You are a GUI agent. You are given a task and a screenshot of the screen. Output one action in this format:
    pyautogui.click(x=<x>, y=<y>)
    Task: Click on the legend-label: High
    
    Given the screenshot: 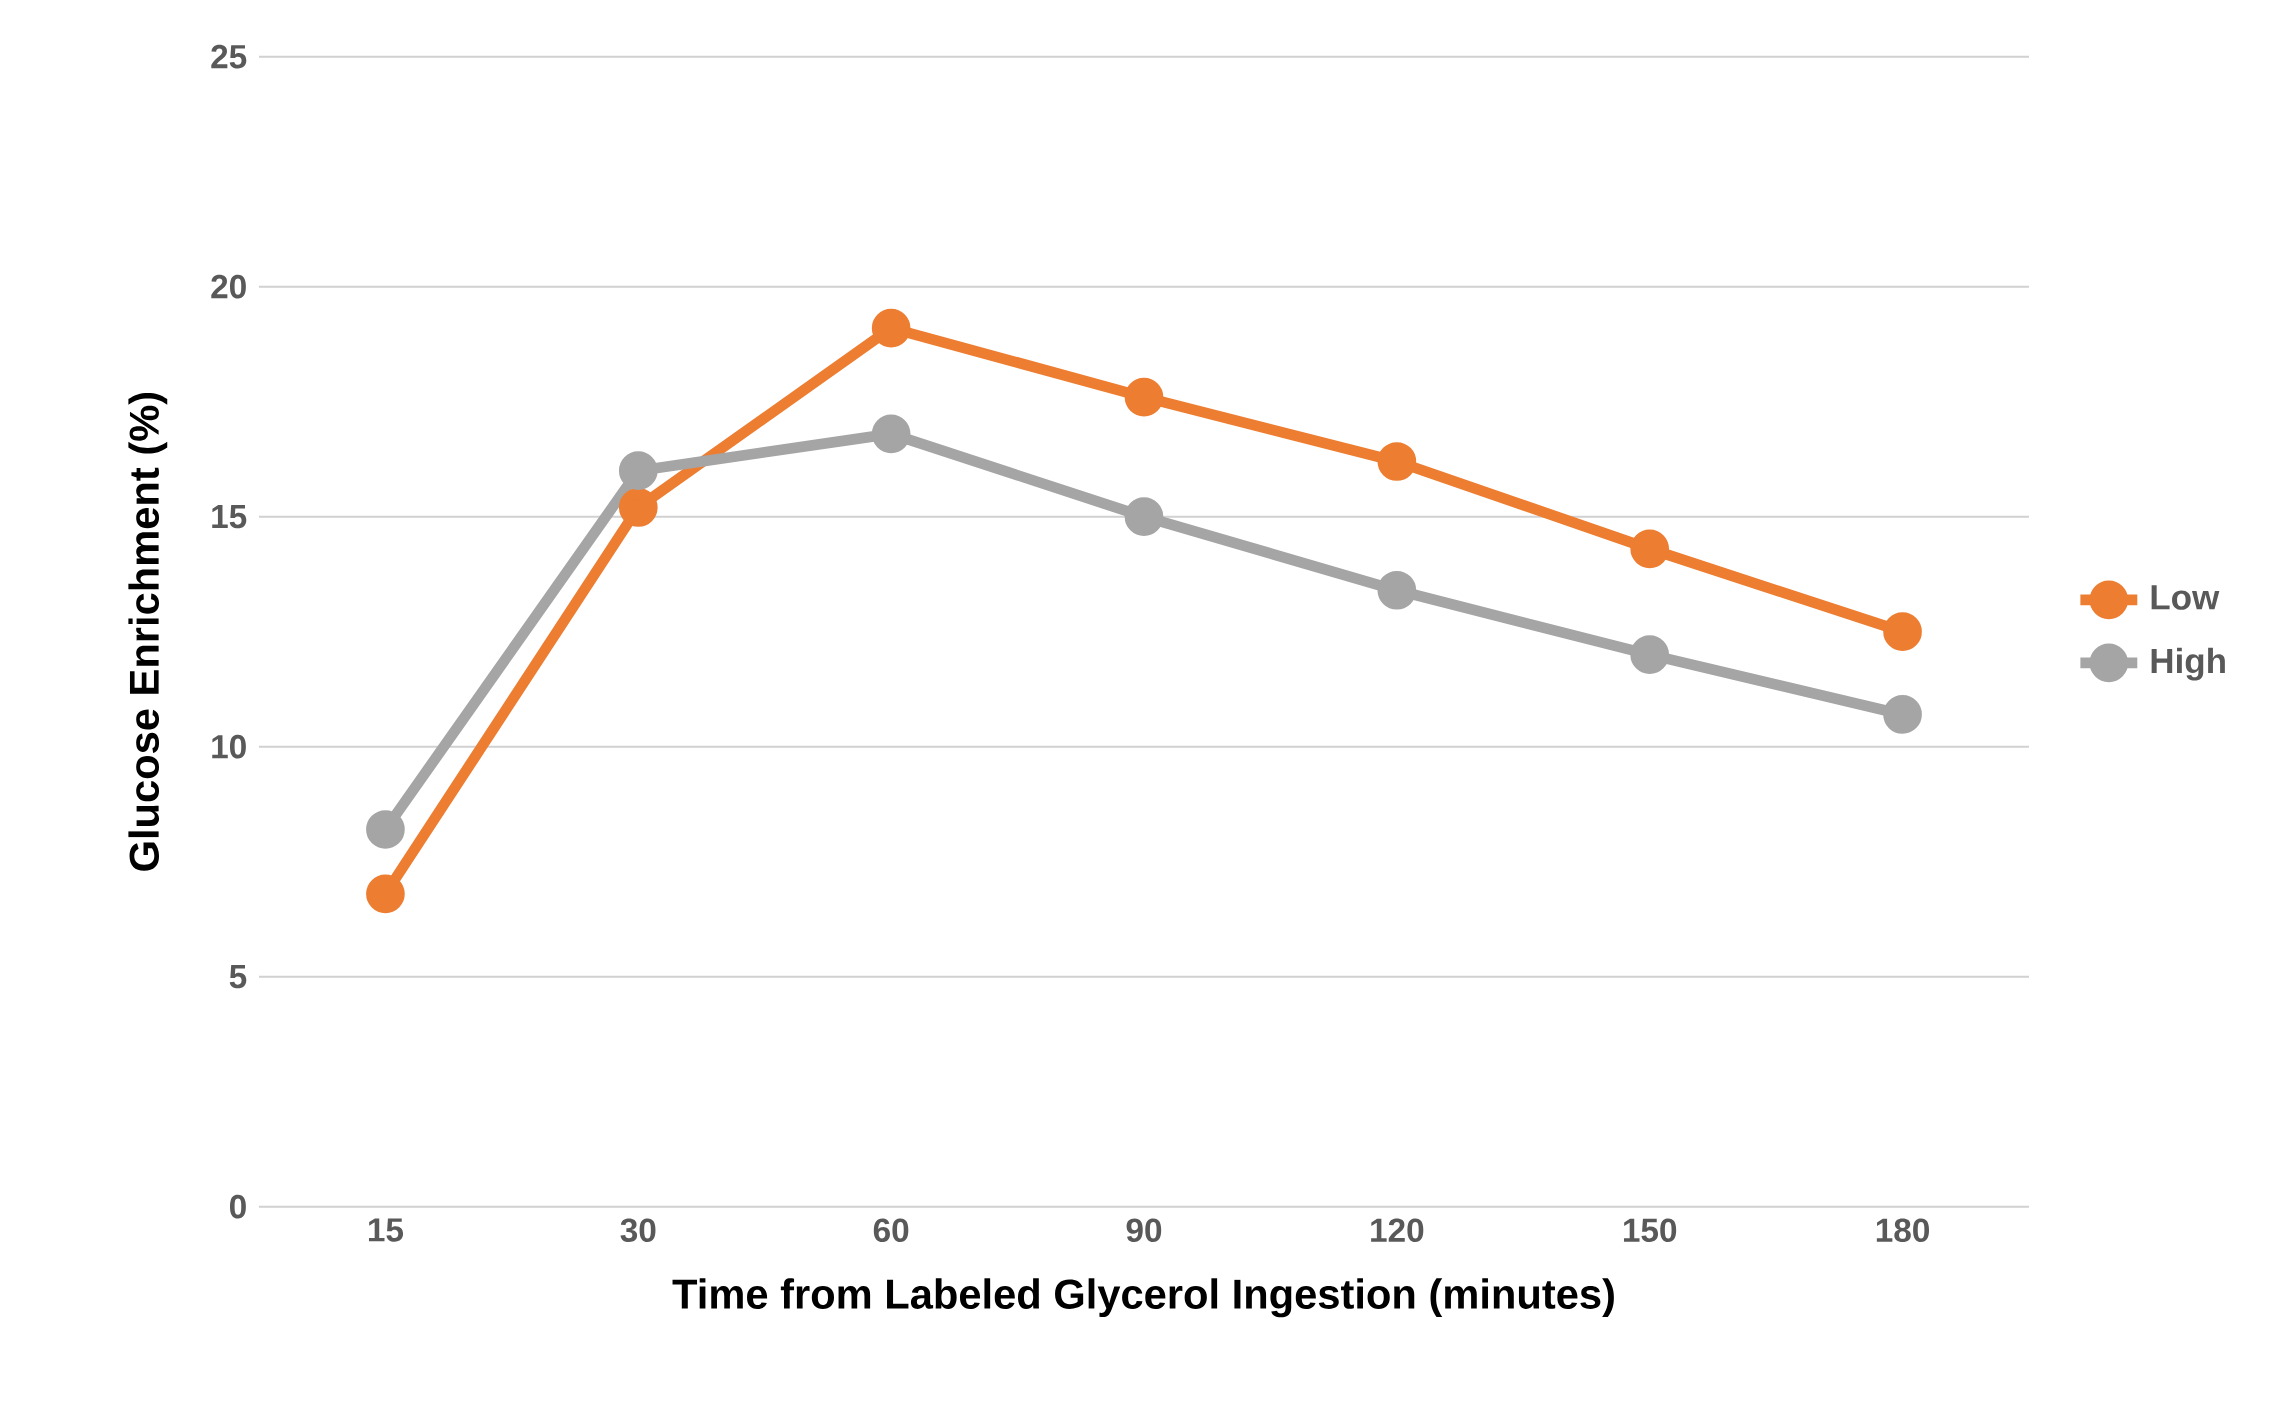 What is the action you would take?
    pyautogui.click(x=2188, y=664)
    